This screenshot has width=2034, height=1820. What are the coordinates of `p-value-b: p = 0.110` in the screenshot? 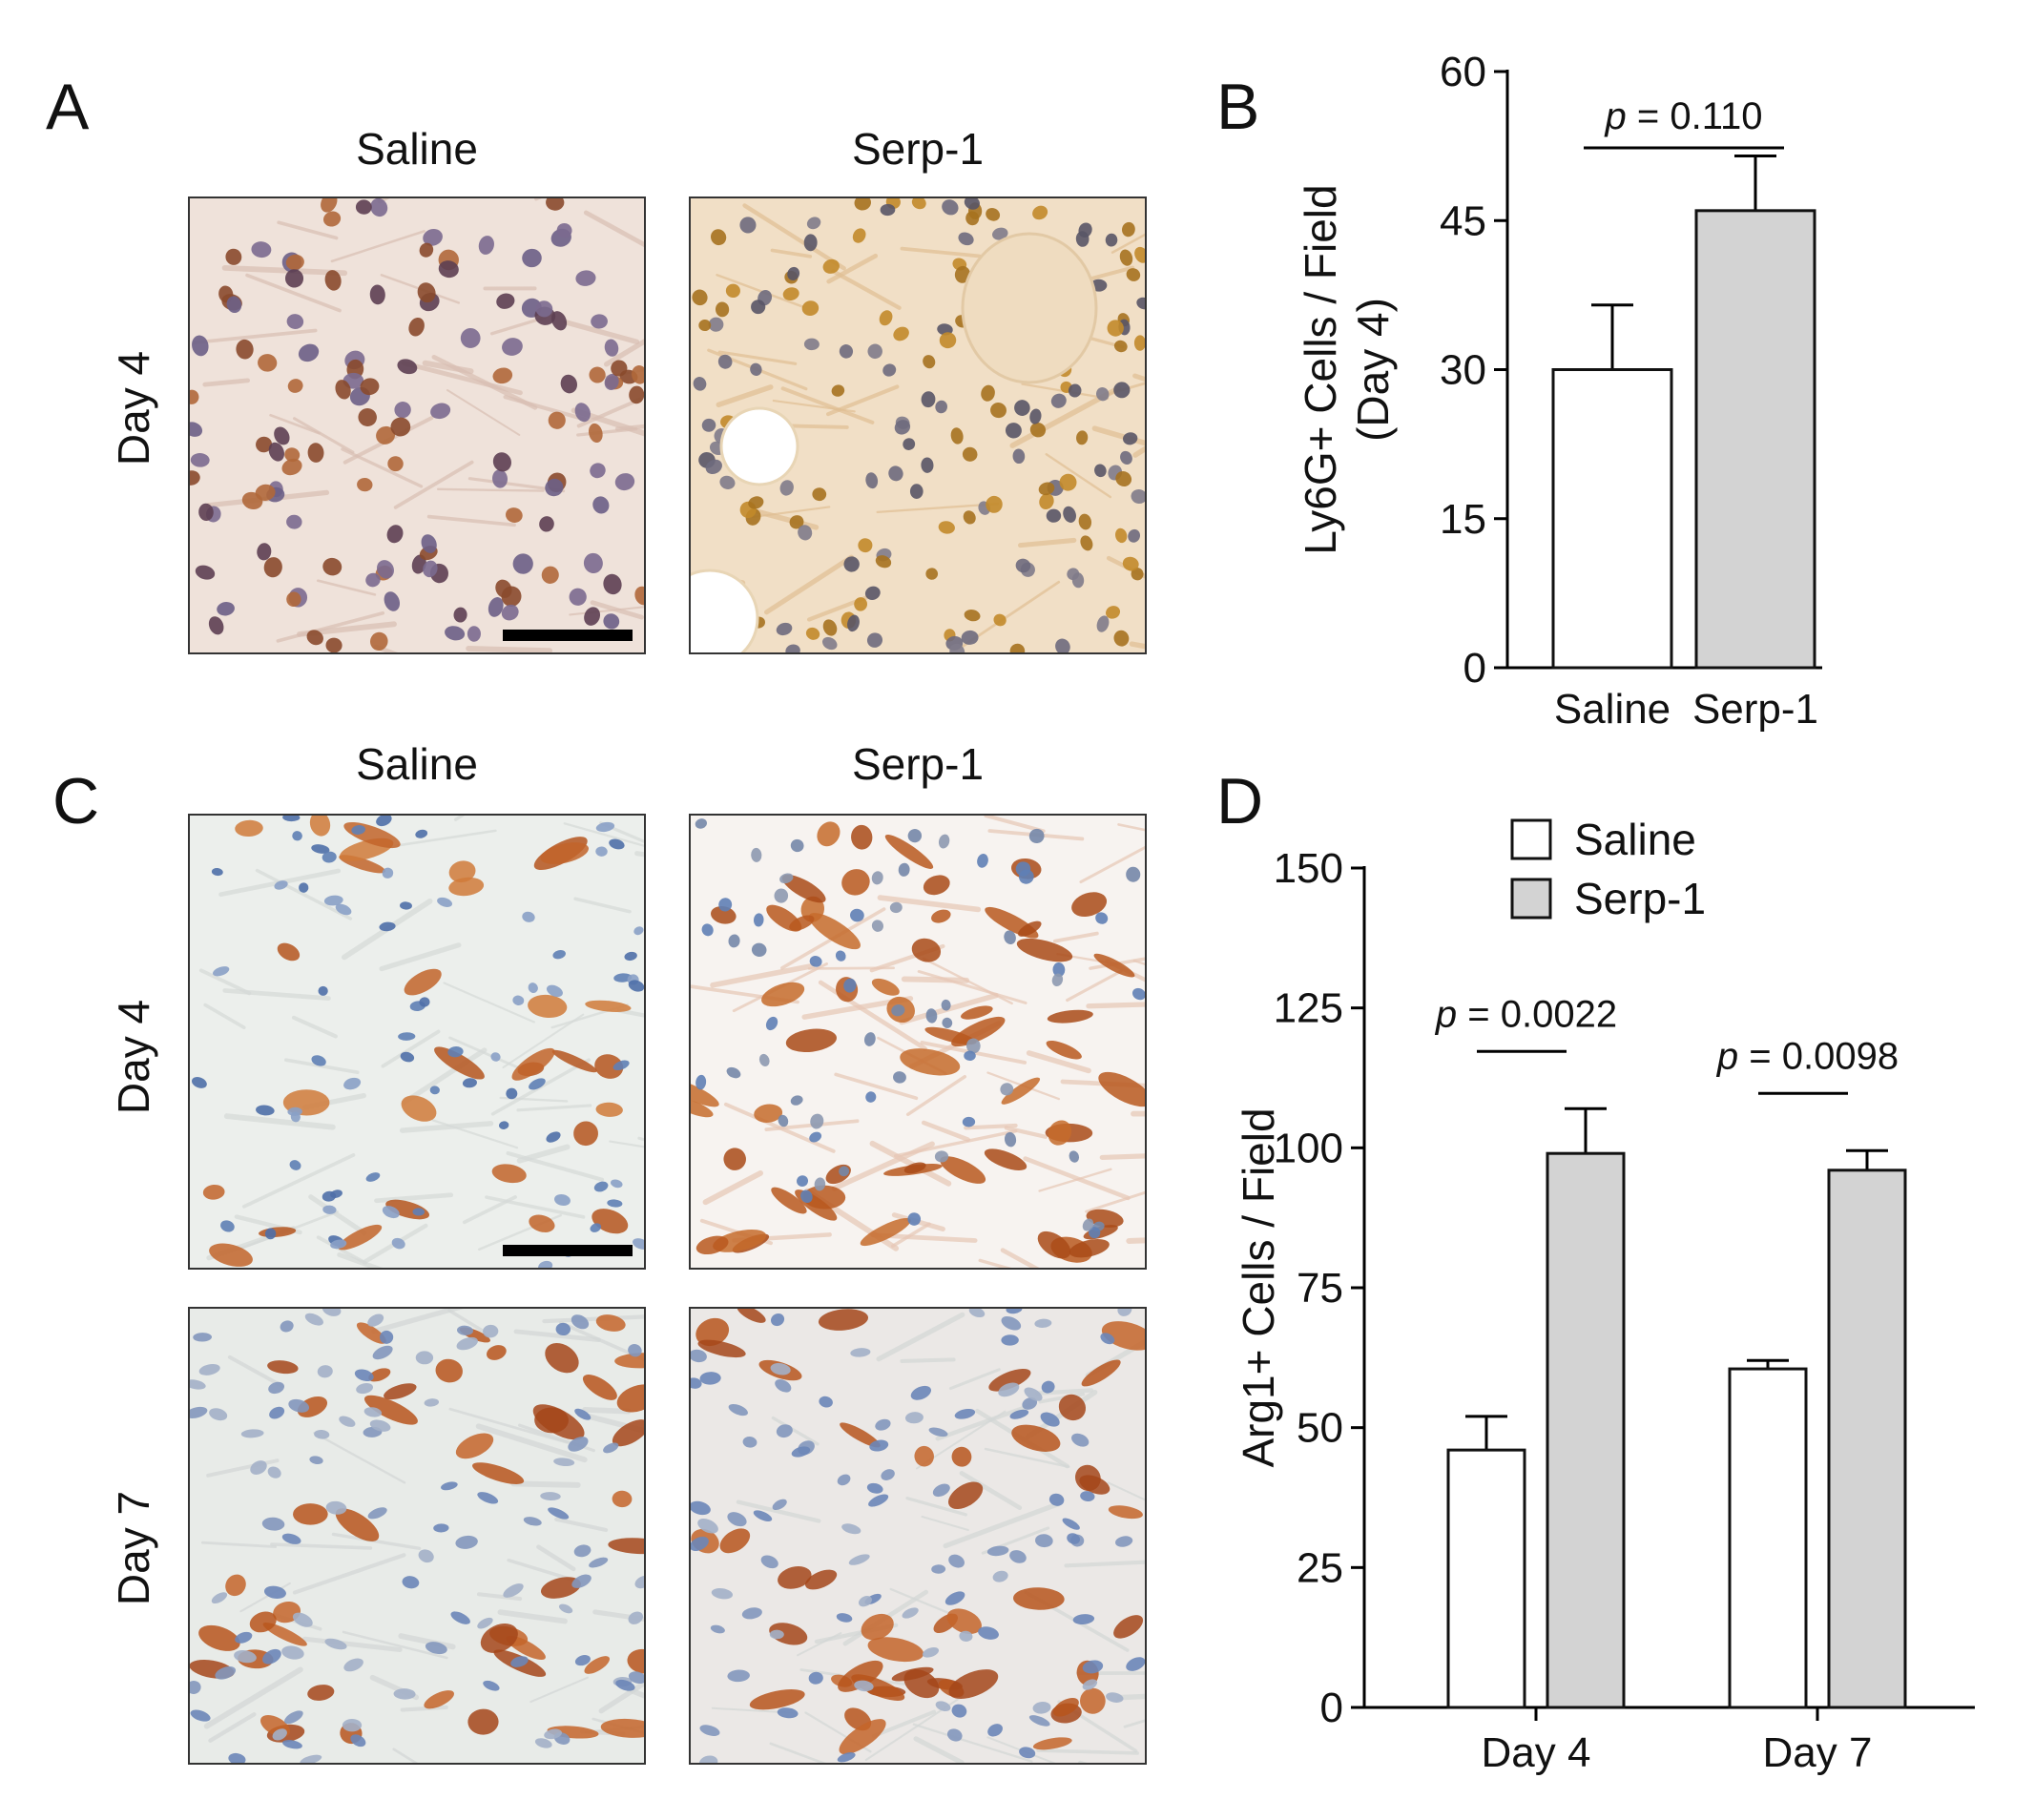 It's located at (1684, 116).